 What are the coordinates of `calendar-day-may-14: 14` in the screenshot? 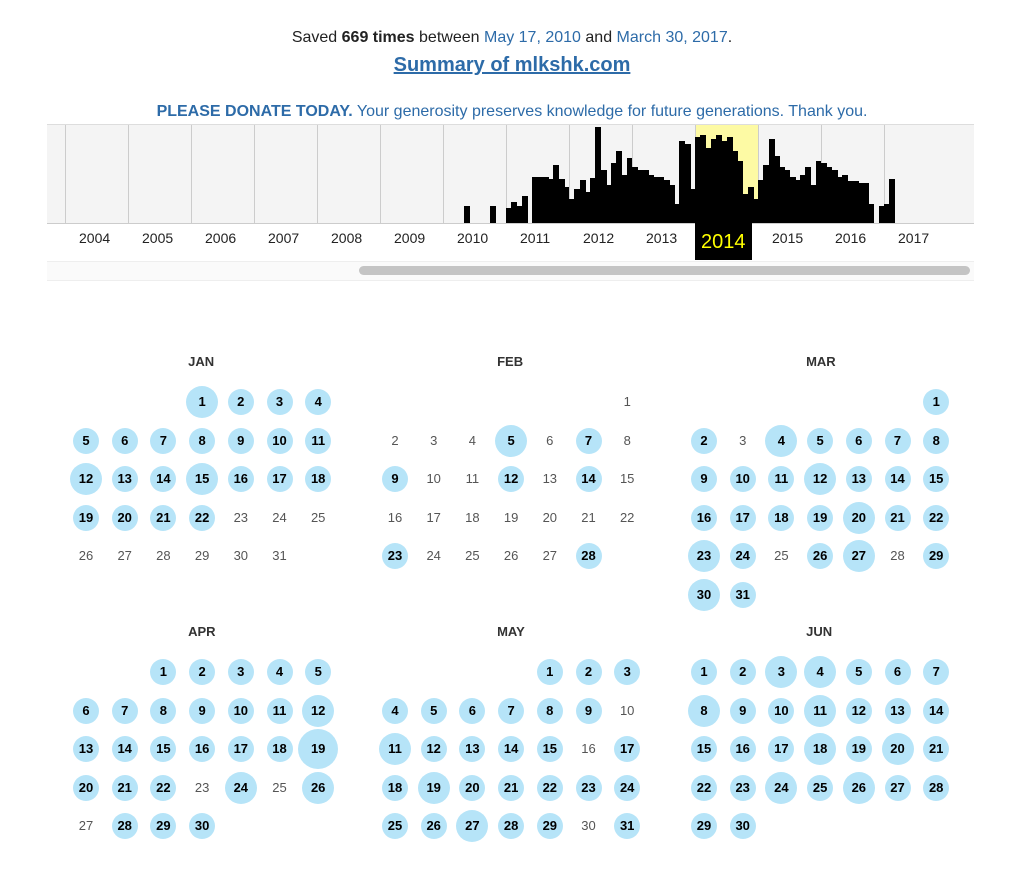 It's located at (511, 749).